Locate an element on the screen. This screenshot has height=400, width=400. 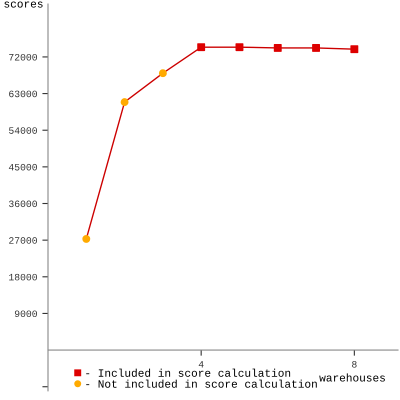
x-tick-label: 4 is located at coordinates (201, 364).